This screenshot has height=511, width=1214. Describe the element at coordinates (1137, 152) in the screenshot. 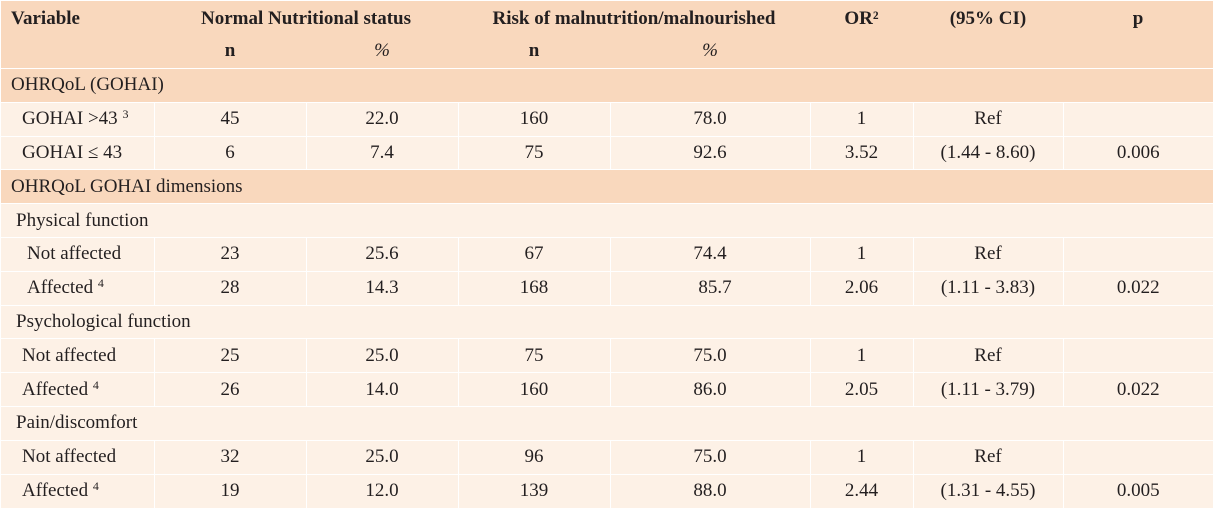

I see `cell-p: 0.006` at that location.